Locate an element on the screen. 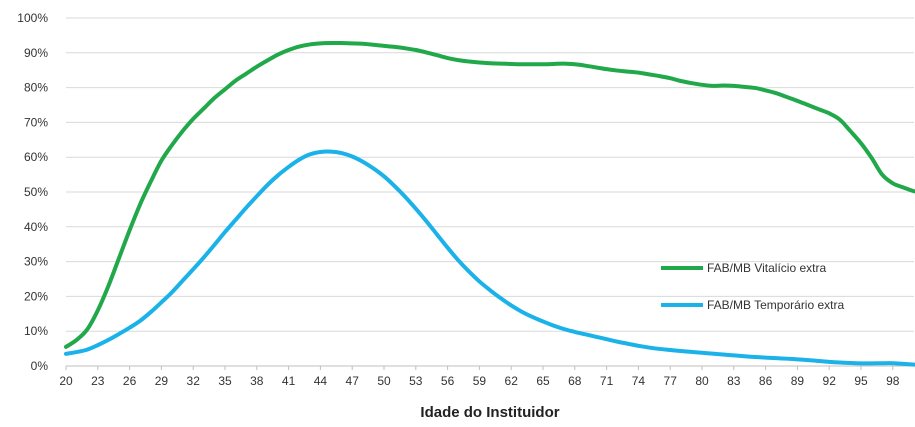  y-tick-label: 70% is located at coordinates (36, 122).